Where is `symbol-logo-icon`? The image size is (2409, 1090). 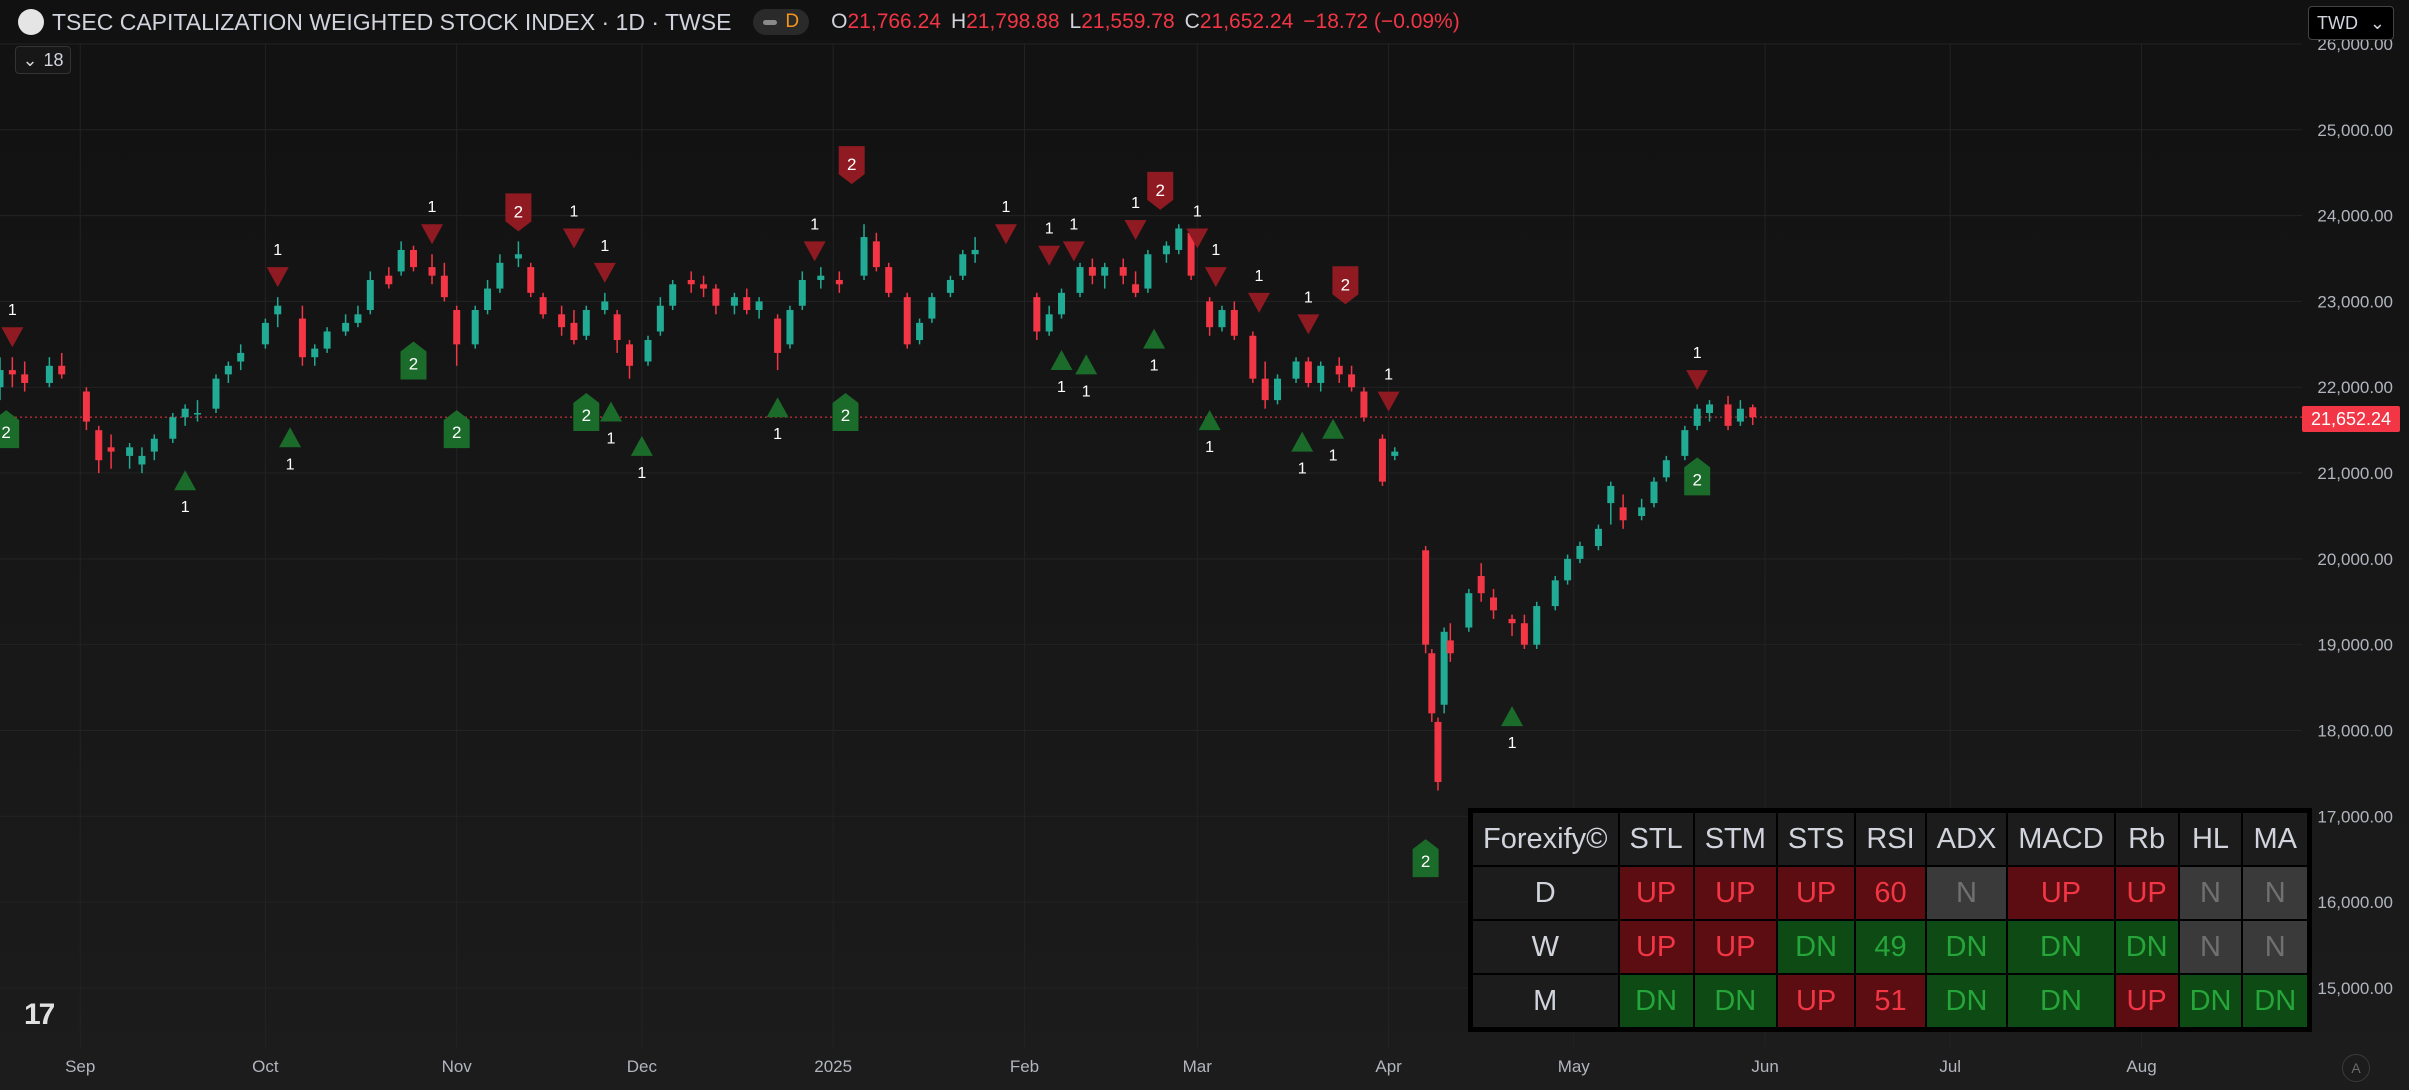
symbol-logo-icon is located at coordinates (31, 22).